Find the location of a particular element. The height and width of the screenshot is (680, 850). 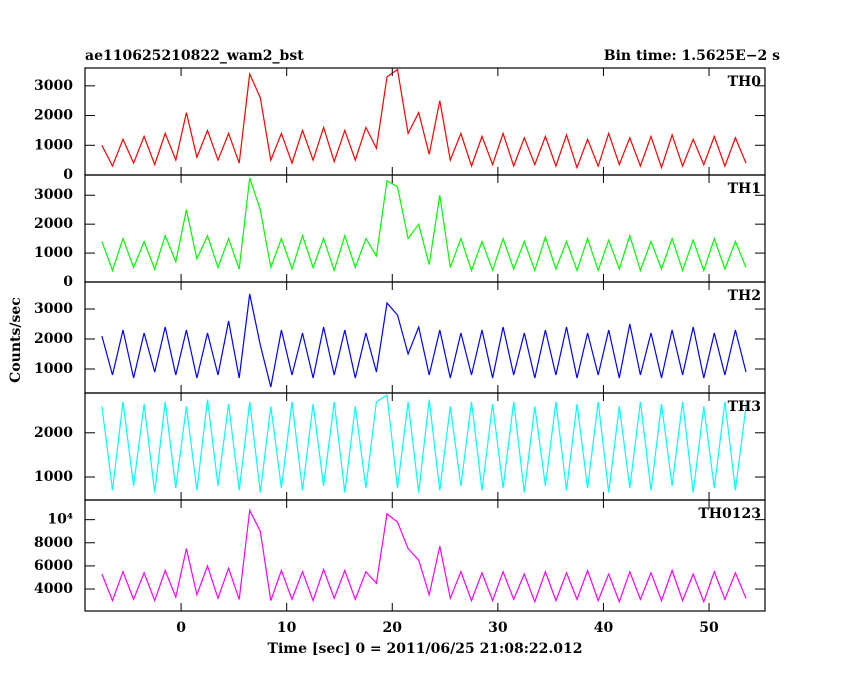

x-tick-label: 0 is located at coordinates (181, 628).